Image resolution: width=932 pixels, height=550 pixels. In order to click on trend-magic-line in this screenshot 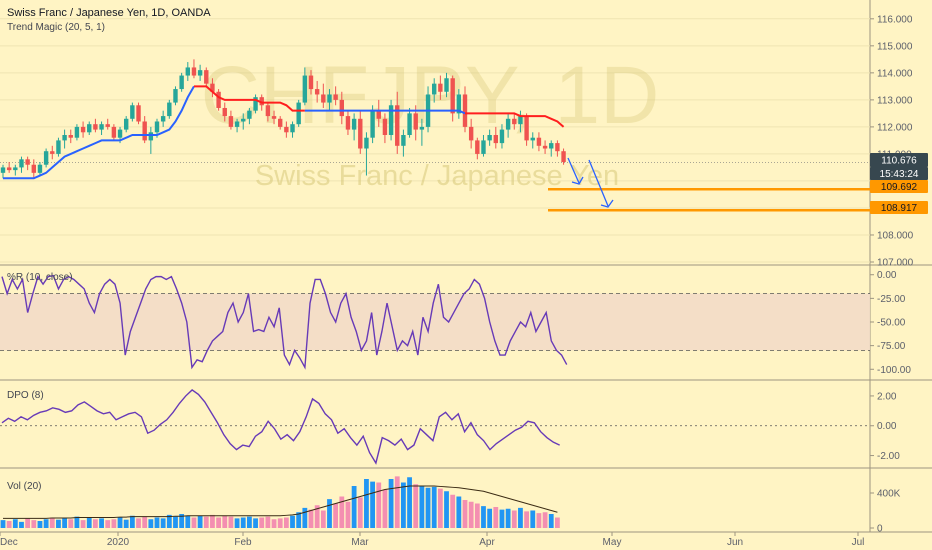, I will do `click(284, 132)`.